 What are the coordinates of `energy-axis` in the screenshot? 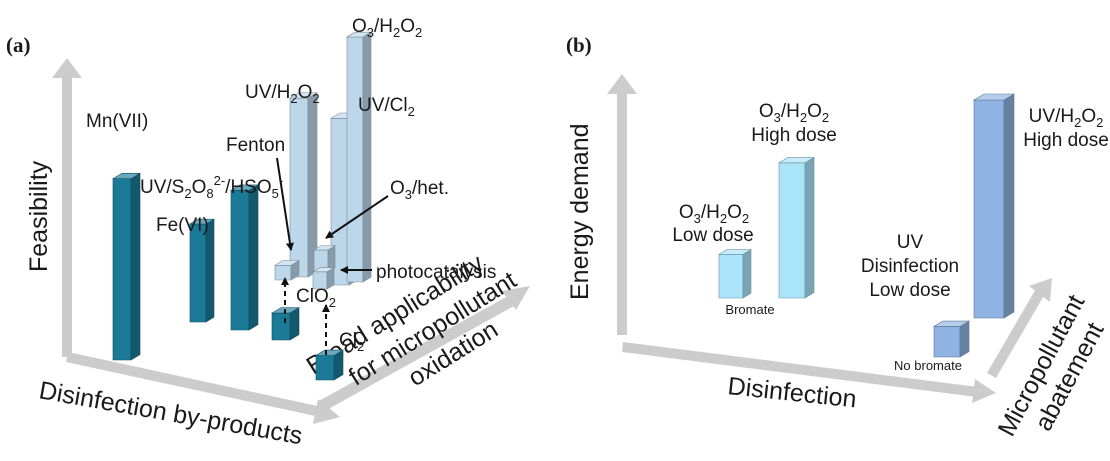 It's located at (622, 214).